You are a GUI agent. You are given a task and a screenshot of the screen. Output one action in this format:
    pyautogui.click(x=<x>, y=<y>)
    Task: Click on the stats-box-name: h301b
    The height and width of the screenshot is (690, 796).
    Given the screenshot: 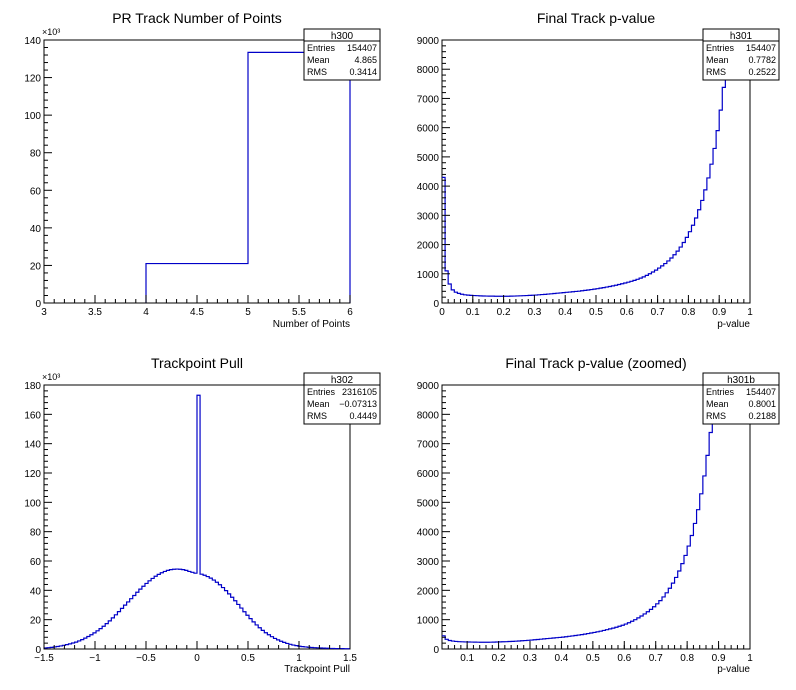 What is the action you would take?
    pyautogui.click(x=741, y=380)
    